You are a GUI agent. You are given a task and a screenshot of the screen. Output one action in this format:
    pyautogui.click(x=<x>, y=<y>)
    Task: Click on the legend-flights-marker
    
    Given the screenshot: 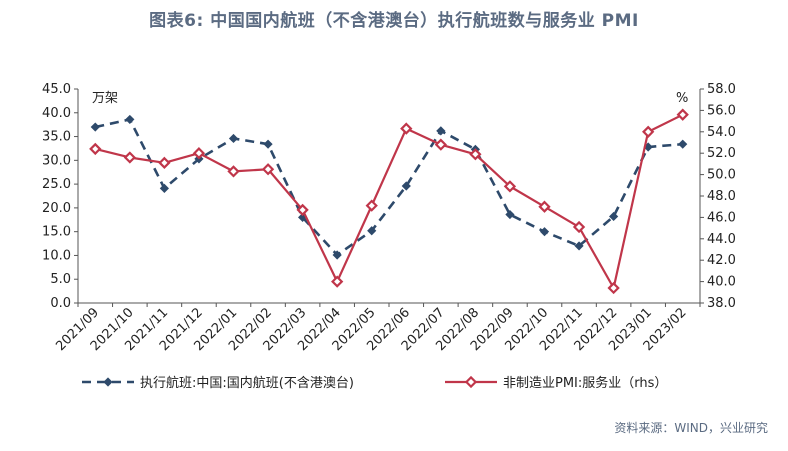 What is the action you would take?
    pyautogui.click(x=108, y=382)
    